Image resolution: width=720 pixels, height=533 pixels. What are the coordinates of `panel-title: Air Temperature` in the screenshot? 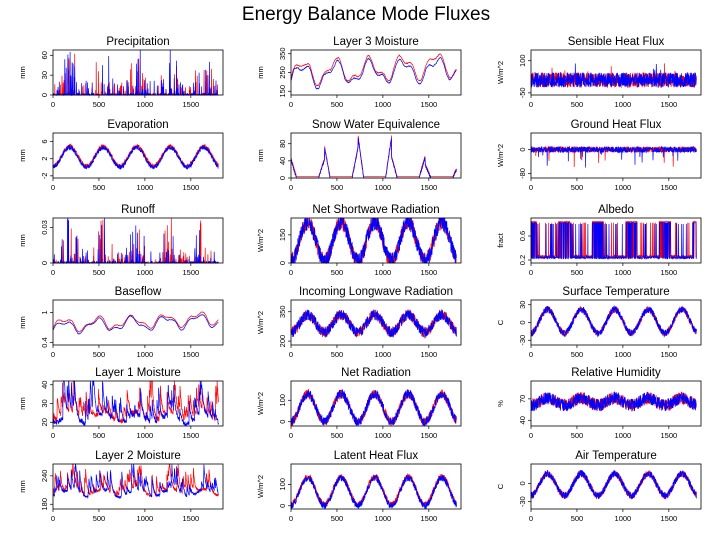 It's located at (616, 456).